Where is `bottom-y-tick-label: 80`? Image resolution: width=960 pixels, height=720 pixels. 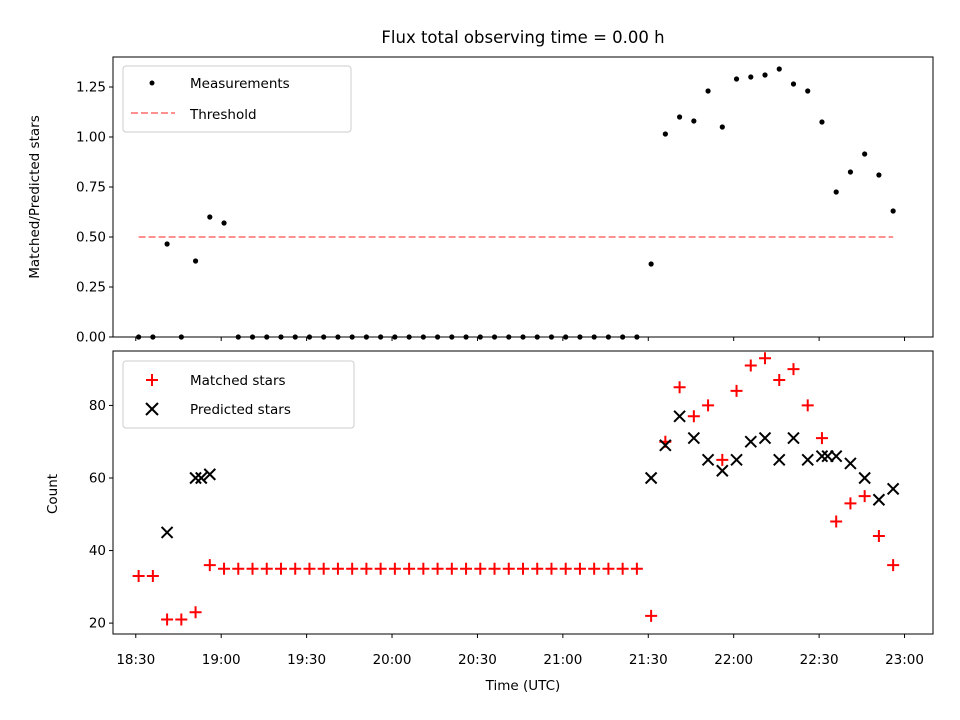 bottom-y-tick-label: 80 is located at coordinates (97, 406).